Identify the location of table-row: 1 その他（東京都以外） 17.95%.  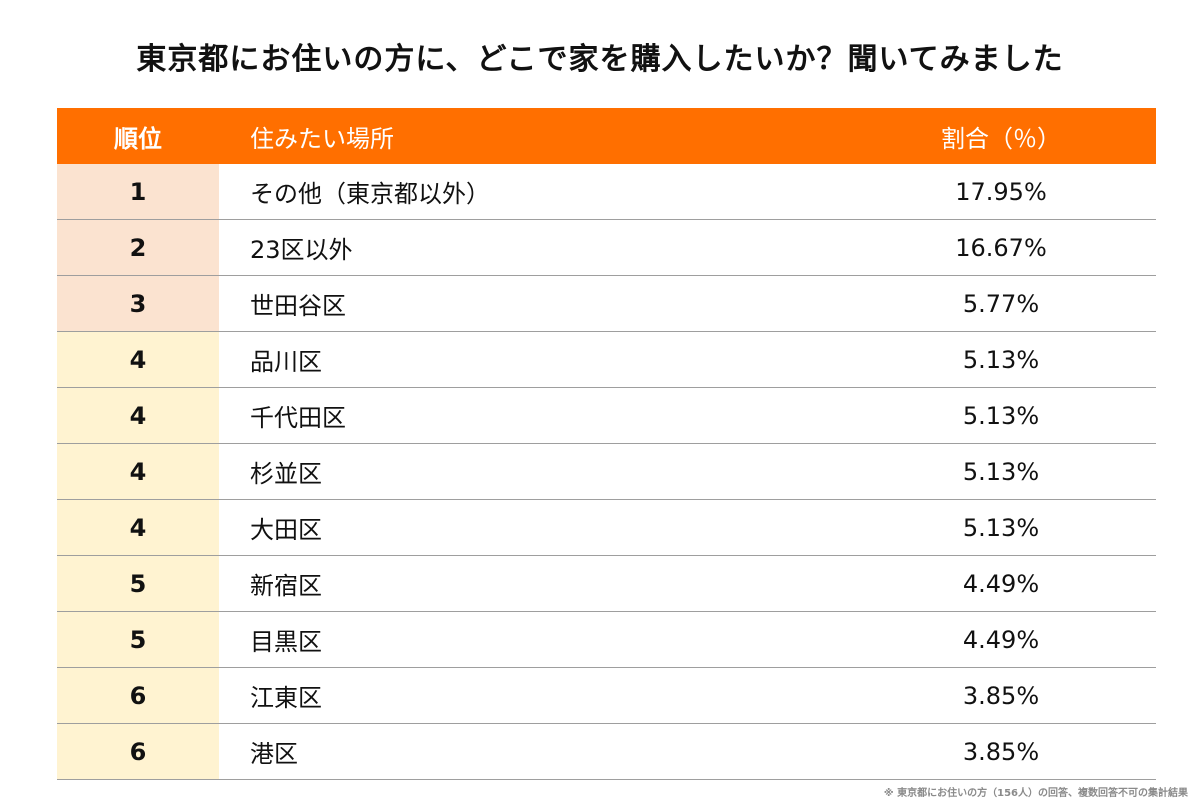
(606, 192).